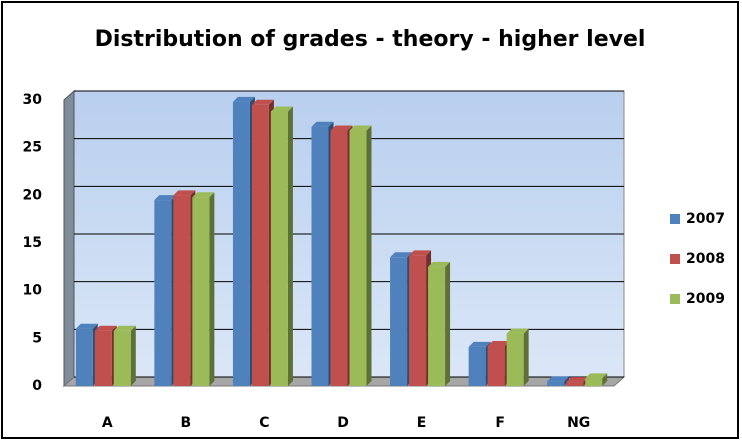 The height and width of the screenshot is (445, 742). Describe the element at coordinates (37, 338) in the screenshot. I see `y-tick-label: 5` at that location.